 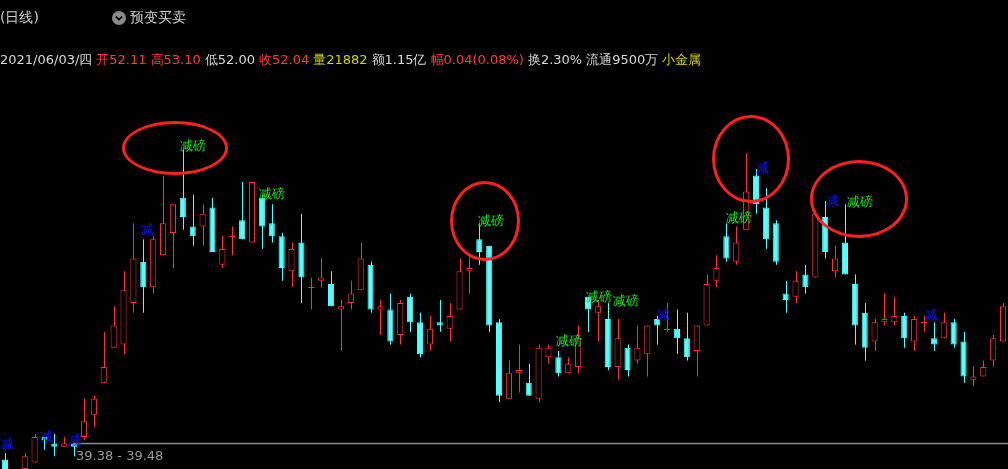 What do you see at coordinates (229, 59) in the screenshot?
I see `text: 低52.00` at bounding box center [229, 59].